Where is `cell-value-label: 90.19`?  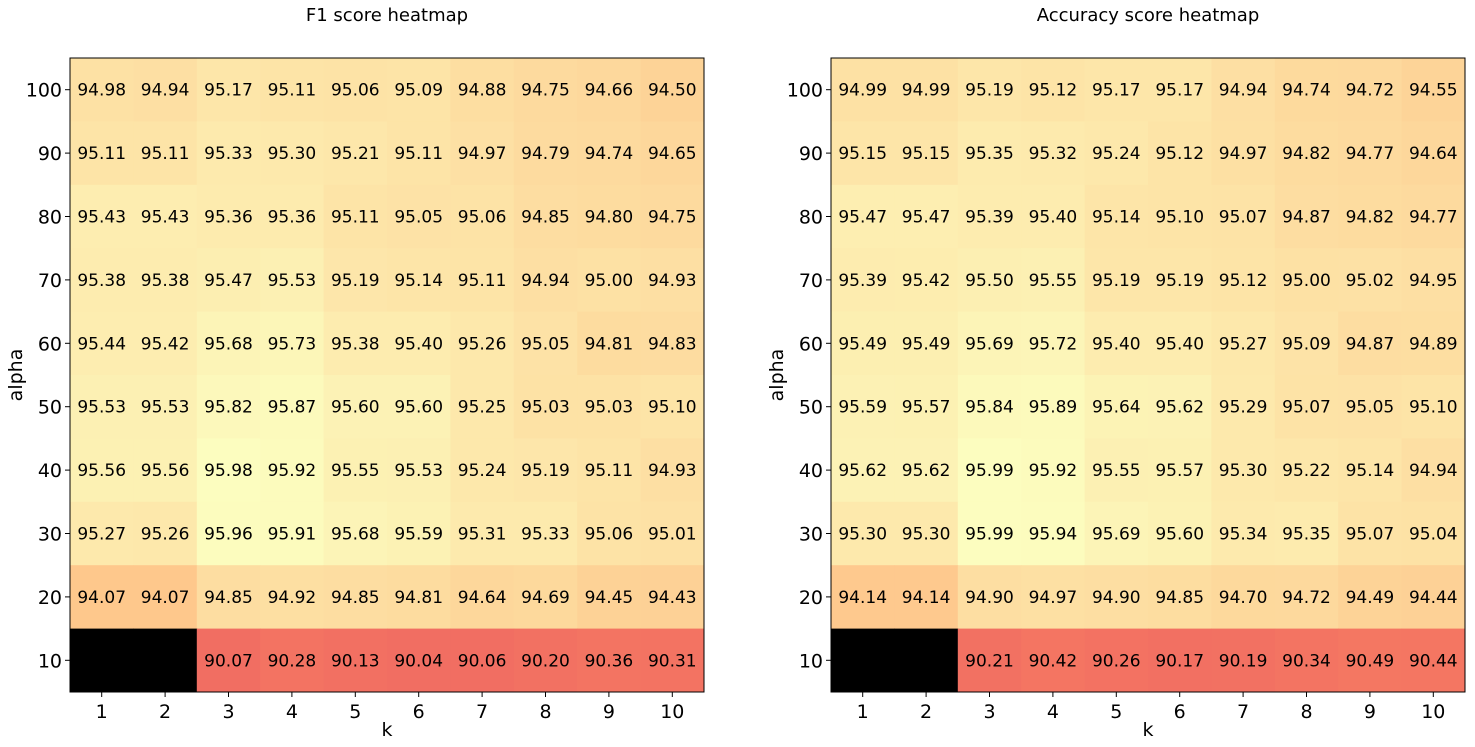 cell-value-label: 90.19 is located at coordinates (1243, 661).